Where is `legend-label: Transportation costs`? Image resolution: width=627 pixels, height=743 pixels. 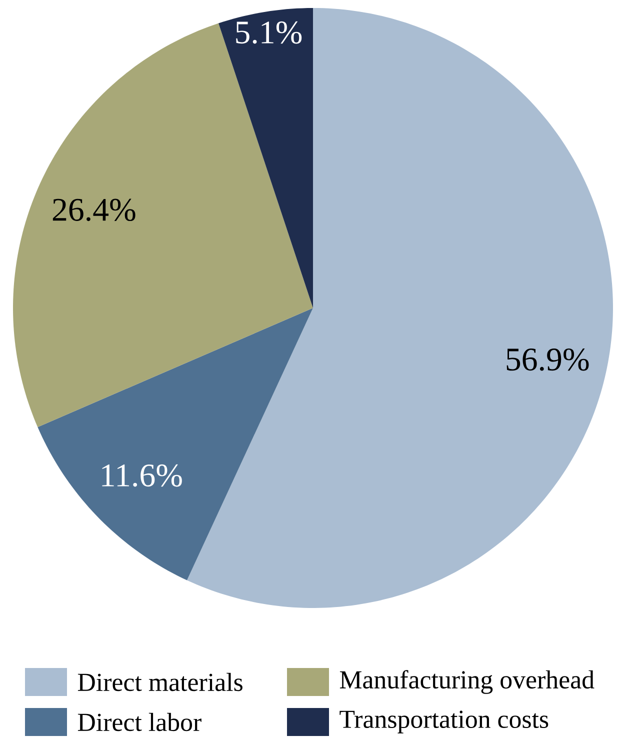
legend-label: Transportation costs is located at coordinates (444, 722).